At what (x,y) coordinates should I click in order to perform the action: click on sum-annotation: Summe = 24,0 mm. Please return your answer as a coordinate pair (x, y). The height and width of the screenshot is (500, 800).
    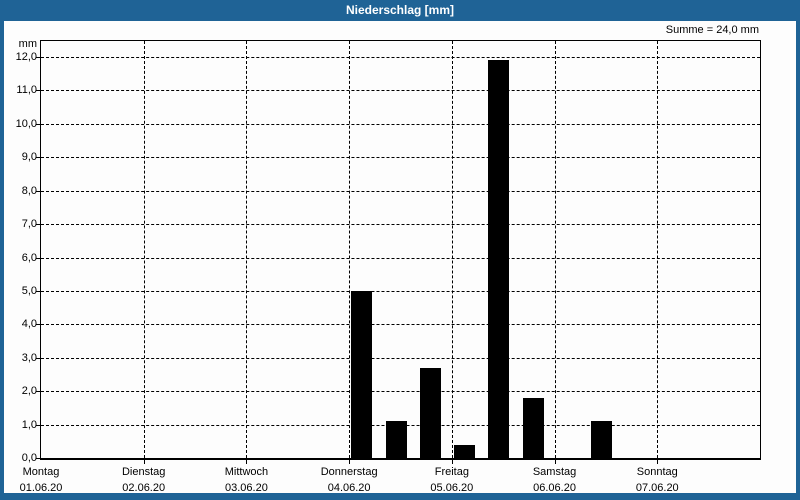
    Looking at the image, I should click on (712, 30).